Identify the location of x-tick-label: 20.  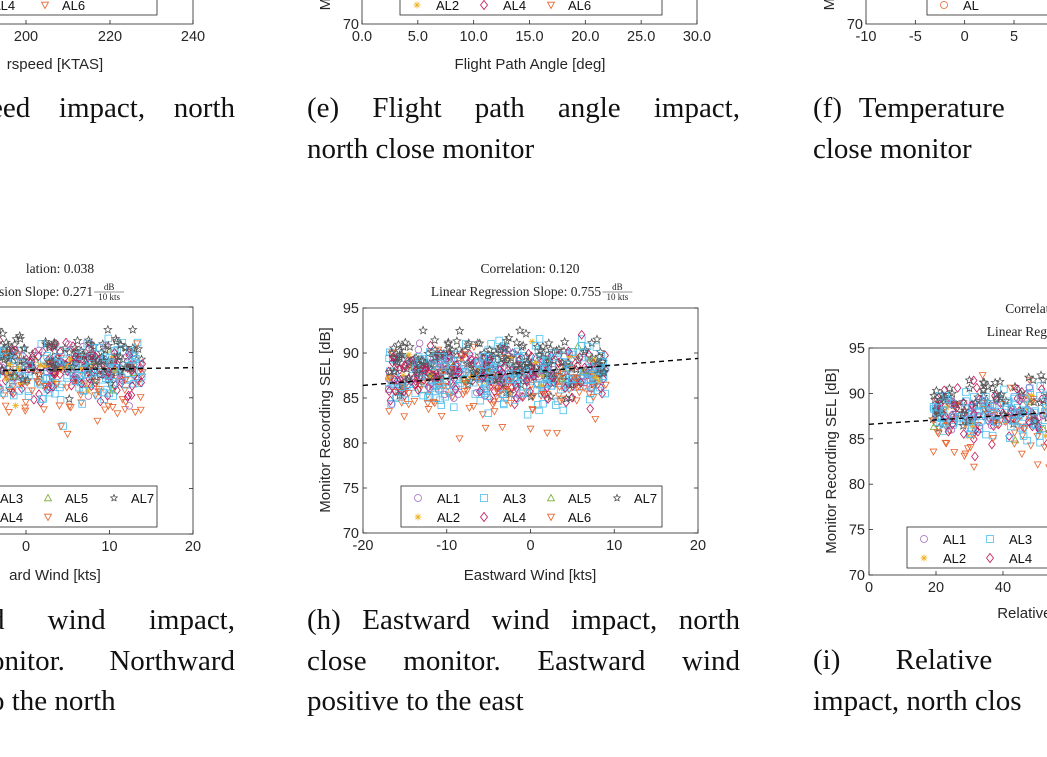
(936, 588).